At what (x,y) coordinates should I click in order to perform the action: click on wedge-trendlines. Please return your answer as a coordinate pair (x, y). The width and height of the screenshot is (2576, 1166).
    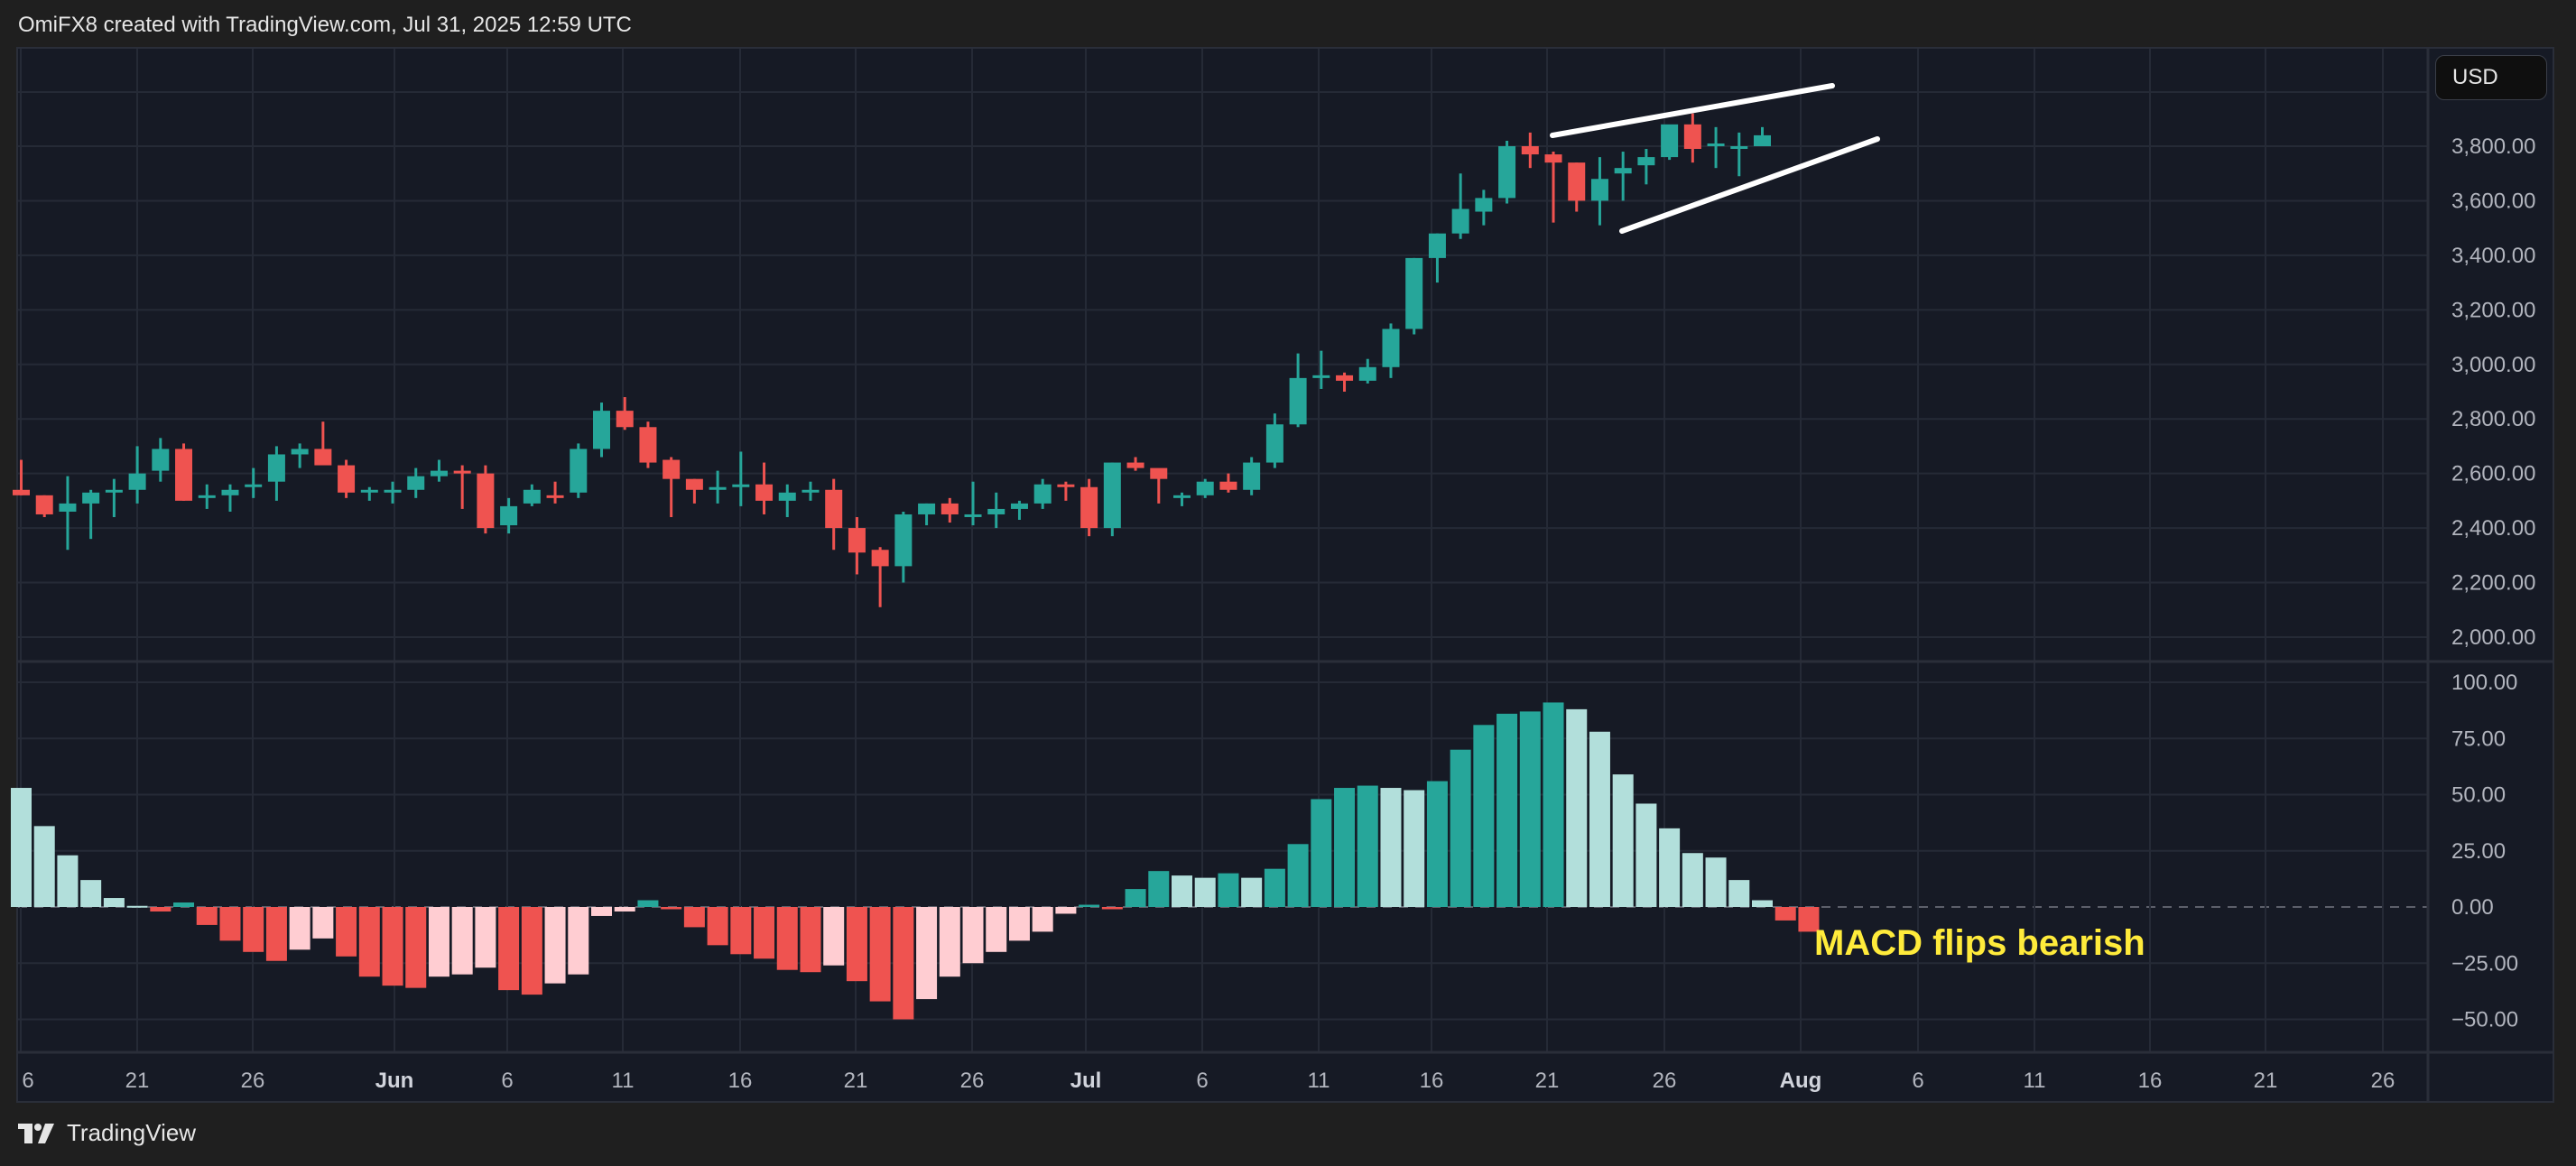
    Looking at the image, I should click on (1715, 158).